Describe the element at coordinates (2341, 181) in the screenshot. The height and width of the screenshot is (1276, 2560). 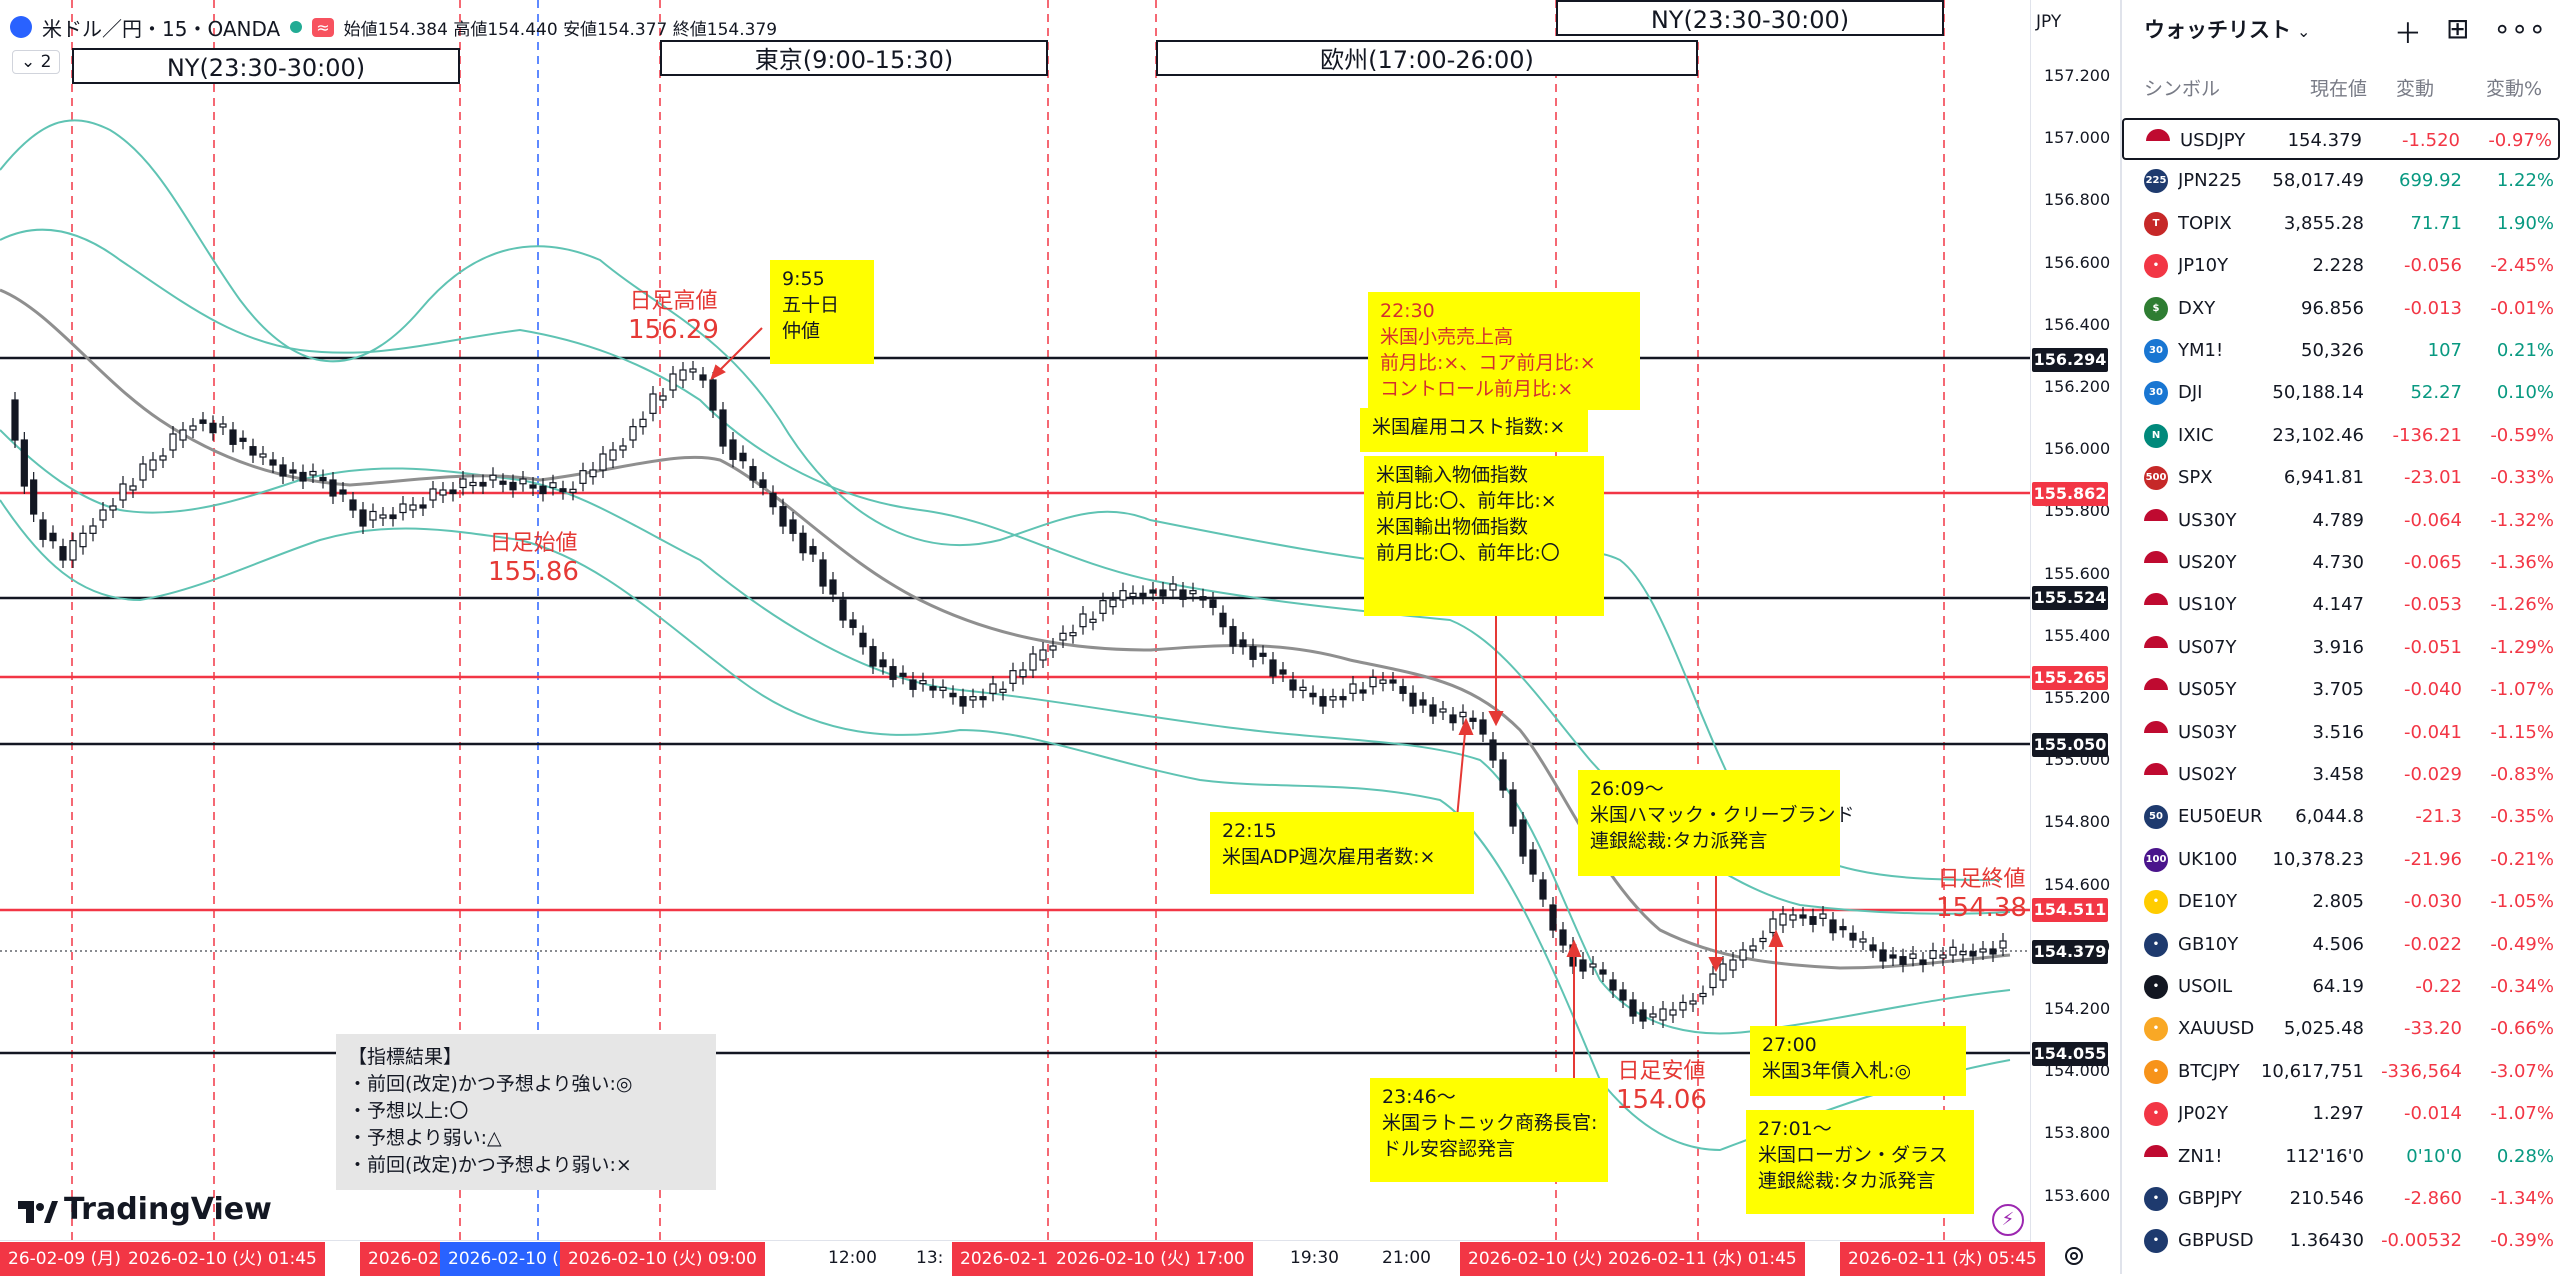
I see `watchlist-row: 225 JPN225 58,017.49 699.92 1.22%` at that location.